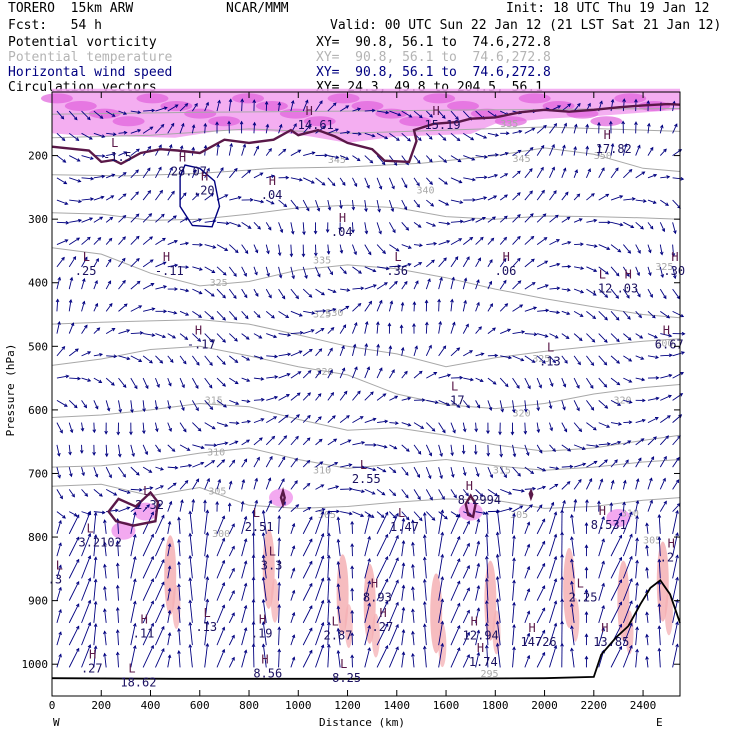  Describe the element at coordinates (439, 98) in the screenshot. I see `pv-shading-core` at that location.